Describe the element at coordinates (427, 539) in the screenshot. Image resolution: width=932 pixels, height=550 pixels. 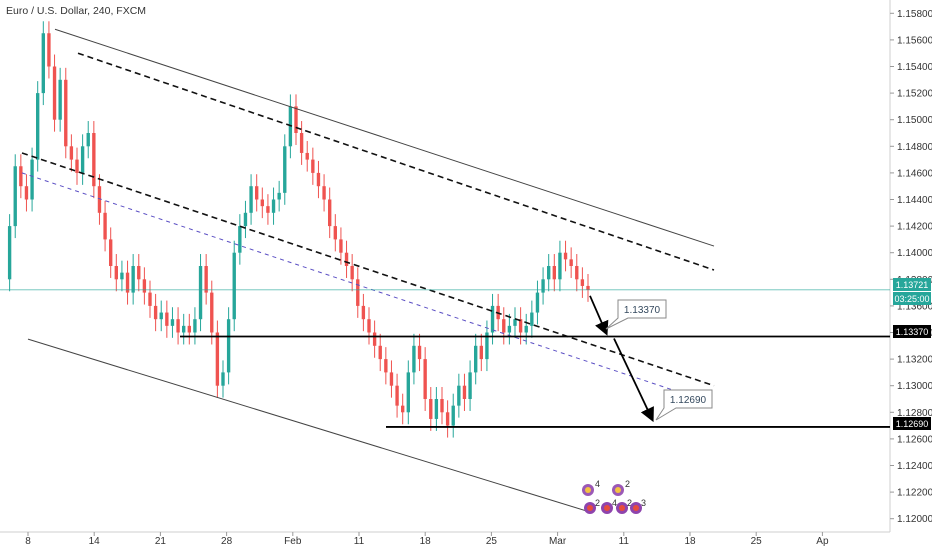
I see `time-axis: 8 14 21 28 Feb 11 18 25 Mar 11 18 25 Ap` at that location.